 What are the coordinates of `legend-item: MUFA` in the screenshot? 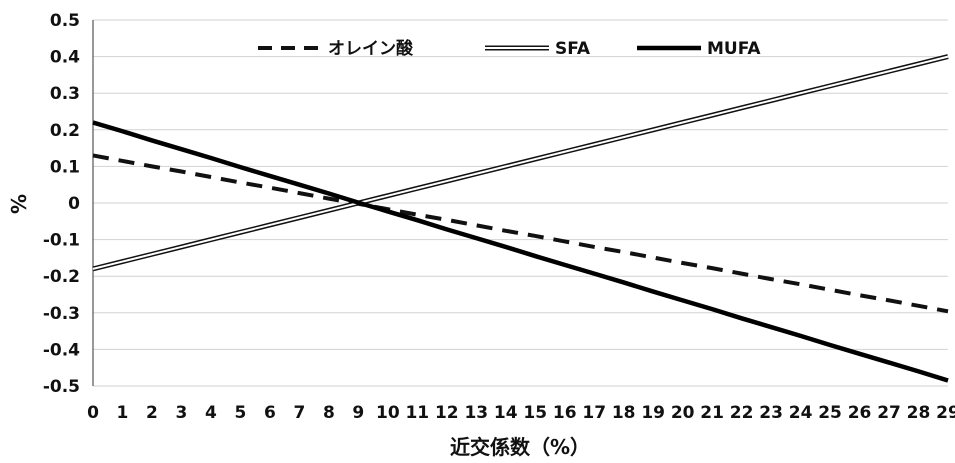 It's located at (699, 49).